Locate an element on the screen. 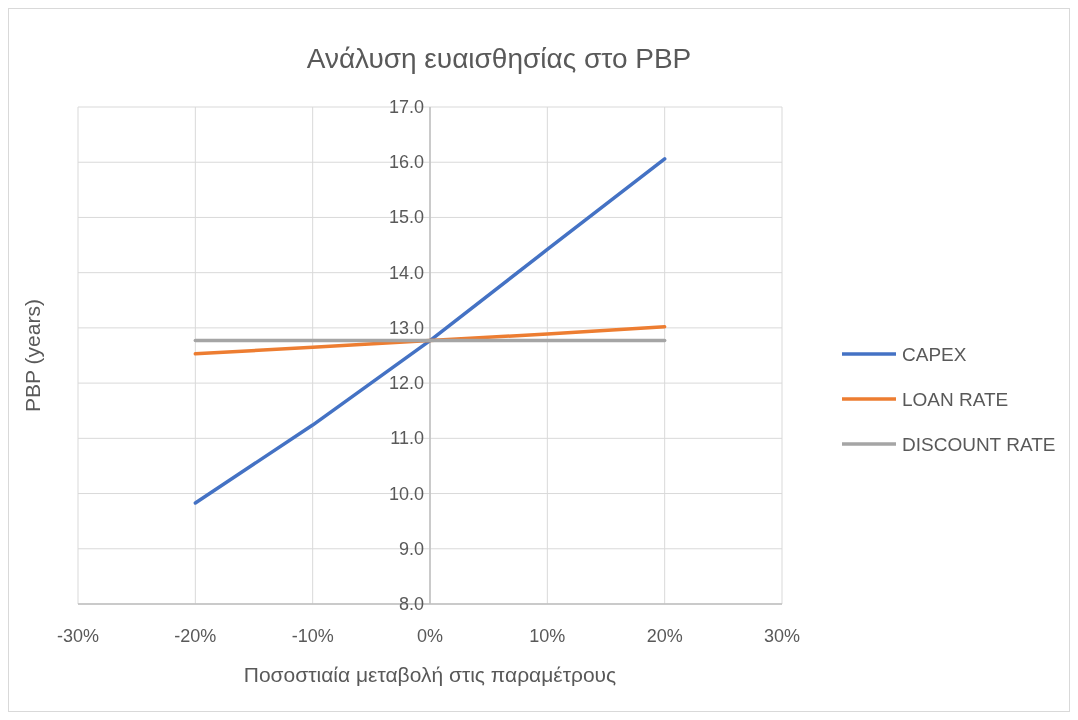 Image resolution: width=1078 pixels, height=720 pixels. y-tick-label: 9.0 is located at coordinates (411, 548).